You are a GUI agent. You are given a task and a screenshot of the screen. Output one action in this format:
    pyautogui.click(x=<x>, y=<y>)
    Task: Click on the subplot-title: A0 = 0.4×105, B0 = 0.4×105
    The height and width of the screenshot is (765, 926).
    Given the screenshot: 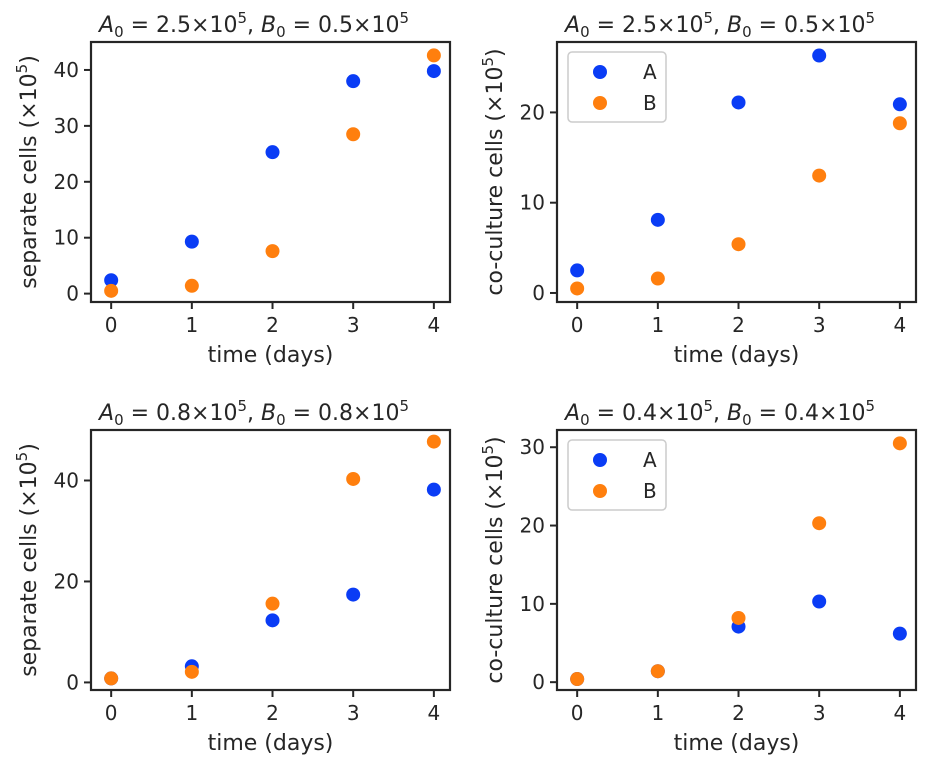 What is the action you would take?
    pyautogui.click(x=719, y=413)
    